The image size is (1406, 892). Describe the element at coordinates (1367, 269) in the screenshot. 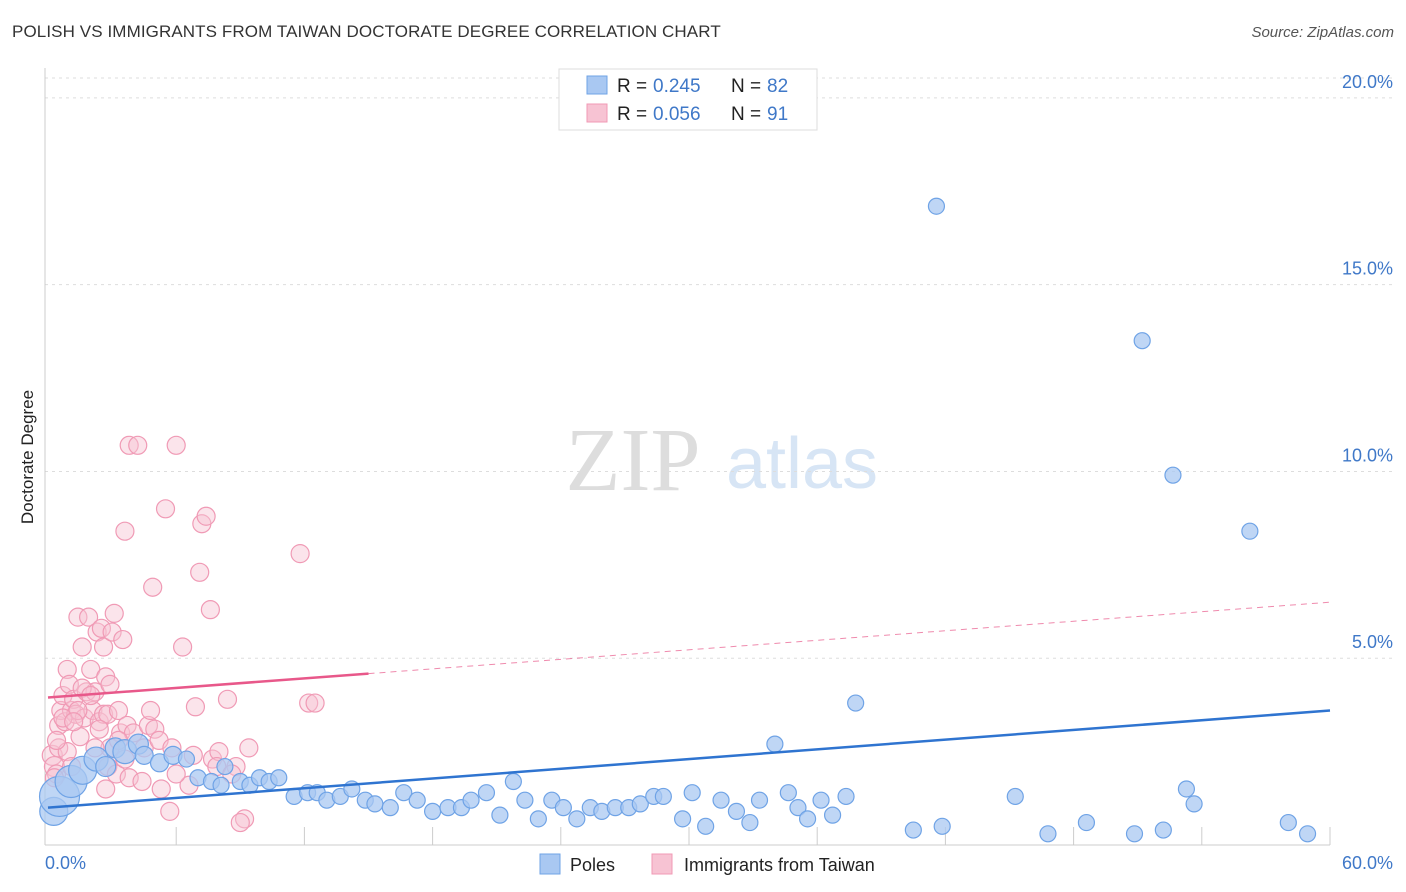

I see `y-tick-label-2: 15.0%` at that location.